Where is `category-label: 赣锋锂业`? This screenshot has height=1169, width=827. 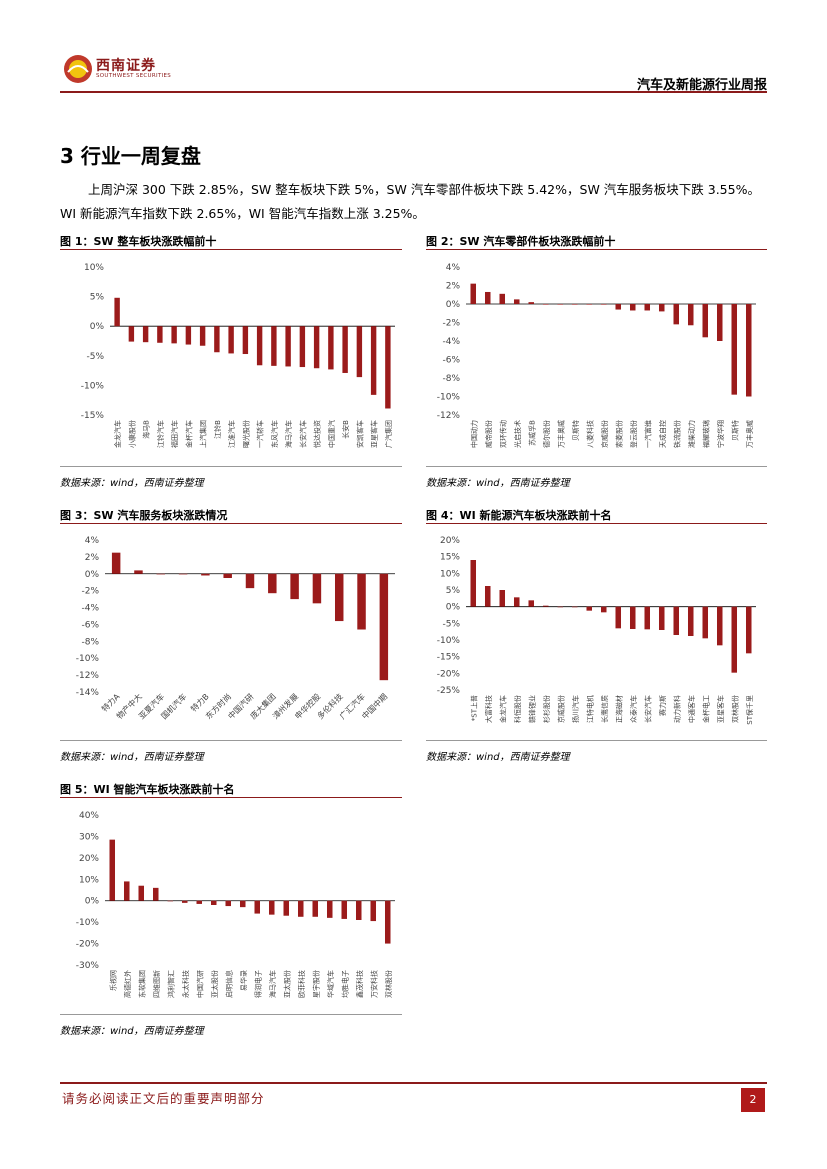
category-label: 赣锋锂业 is located at coordinates (531, 709).